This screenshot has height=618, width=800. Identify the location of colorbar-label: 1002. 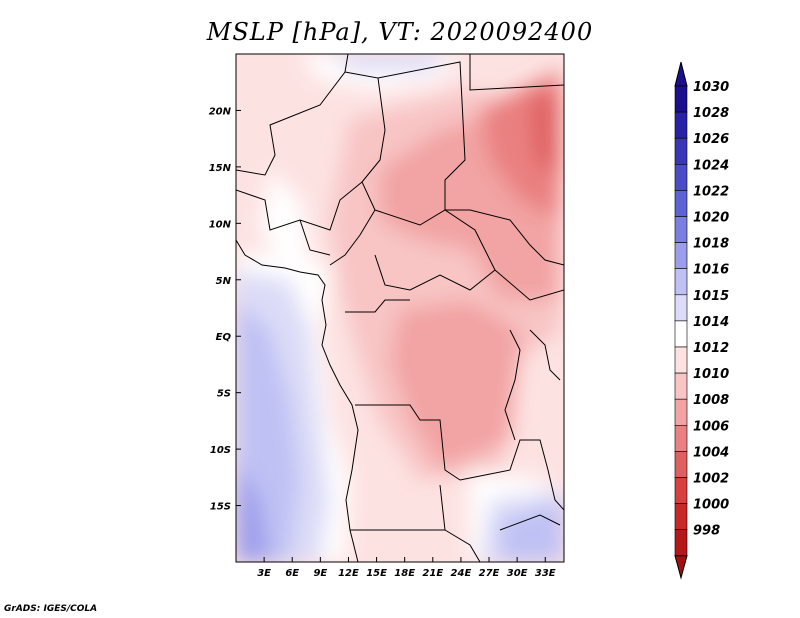
(711, 479).